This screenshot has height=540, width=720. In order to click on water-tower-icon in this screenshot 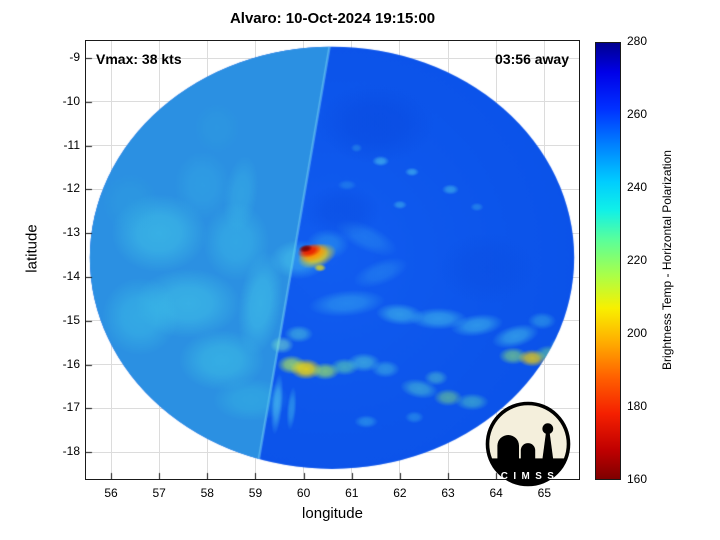, I will do `click(548, 446)`.